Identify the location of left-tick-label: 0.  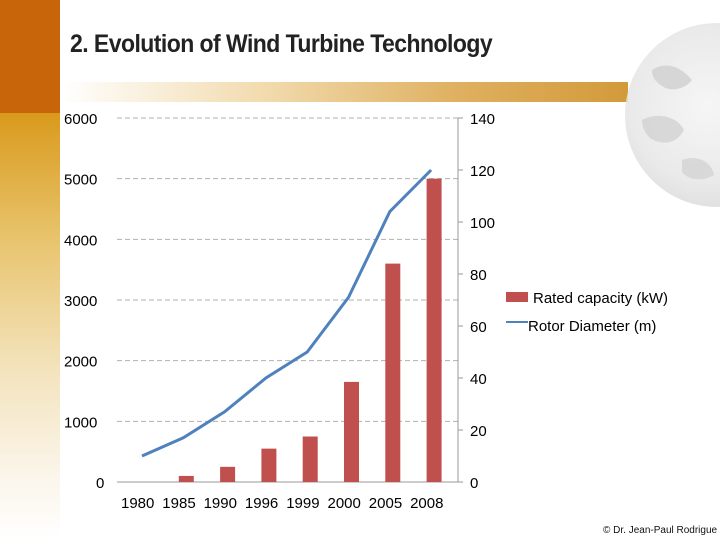
(100, 483).